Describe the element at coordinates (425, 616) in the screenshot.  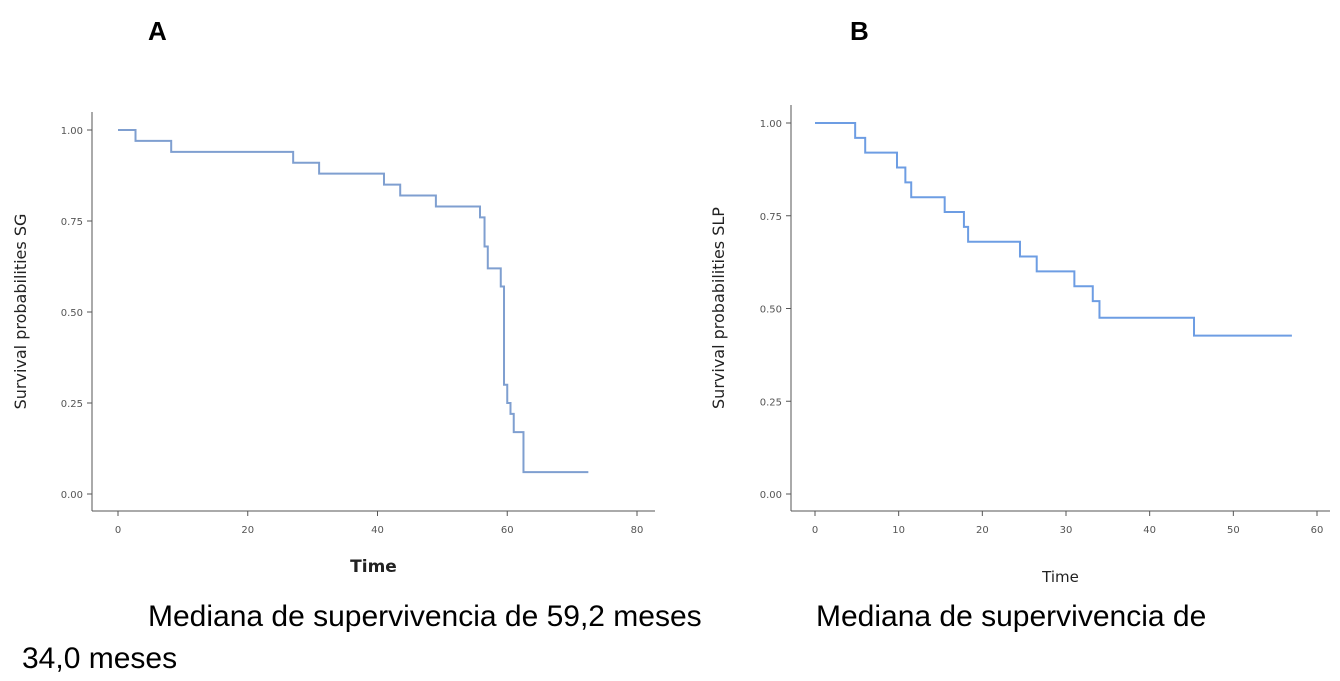
I see `caption-median-sg: Mediana de supervivencia de 59,2 meses` at that location.